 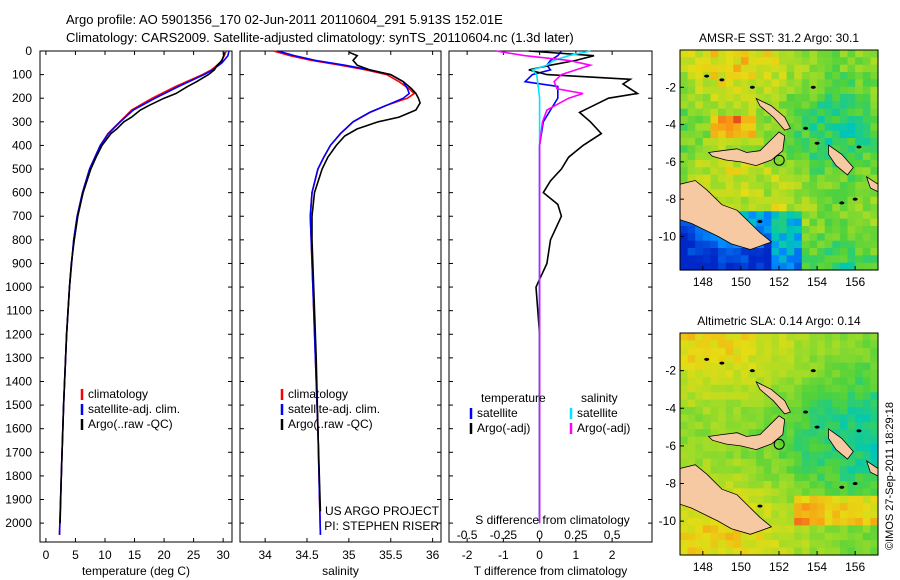 I want to click on diff-s-tick-label: -0.25, so click(x=504, y=535).